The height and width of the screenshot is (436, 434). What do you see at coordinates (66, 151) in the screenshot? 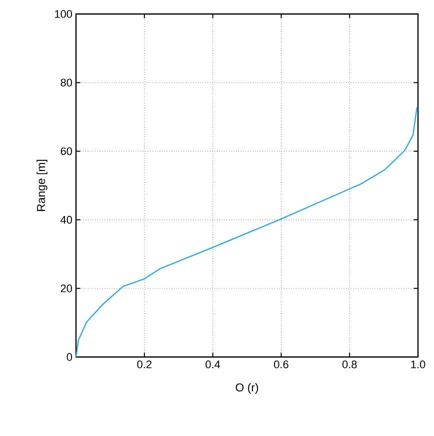
I see `y-tick-label: 60` at bounding box center [66, 151].